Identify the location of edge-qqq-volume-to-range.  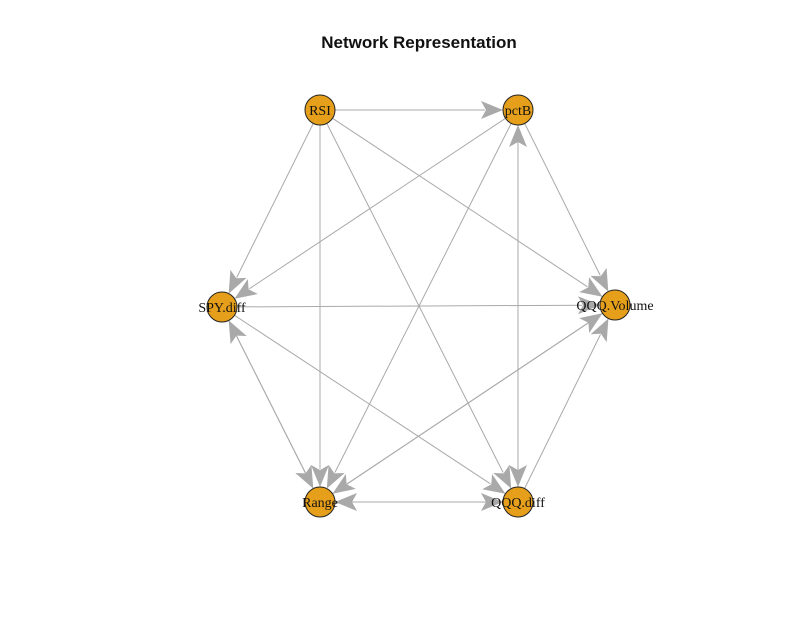
(475, 398).